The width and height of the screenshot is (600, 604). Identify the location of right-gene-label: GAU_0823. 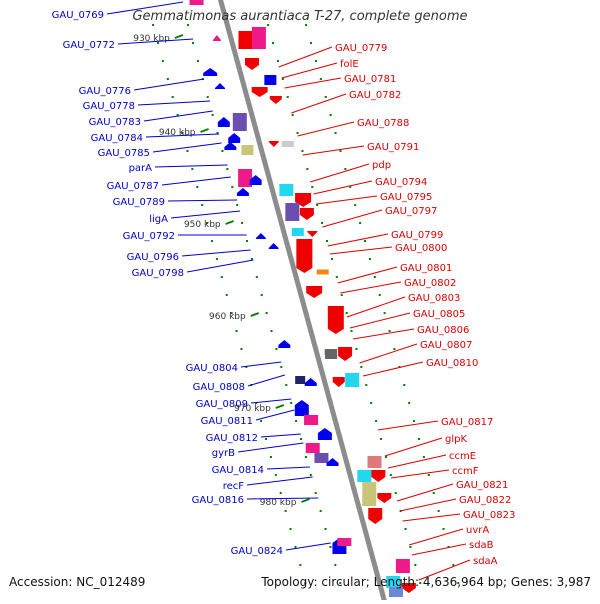
(489, 515).